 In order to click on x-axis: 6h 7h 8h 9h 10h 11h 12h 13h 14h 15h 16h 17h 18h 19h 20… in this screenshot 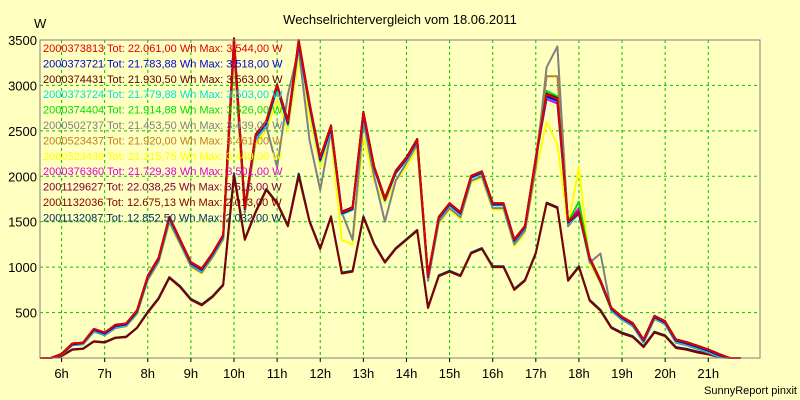, I will do `click(386, 369)`.